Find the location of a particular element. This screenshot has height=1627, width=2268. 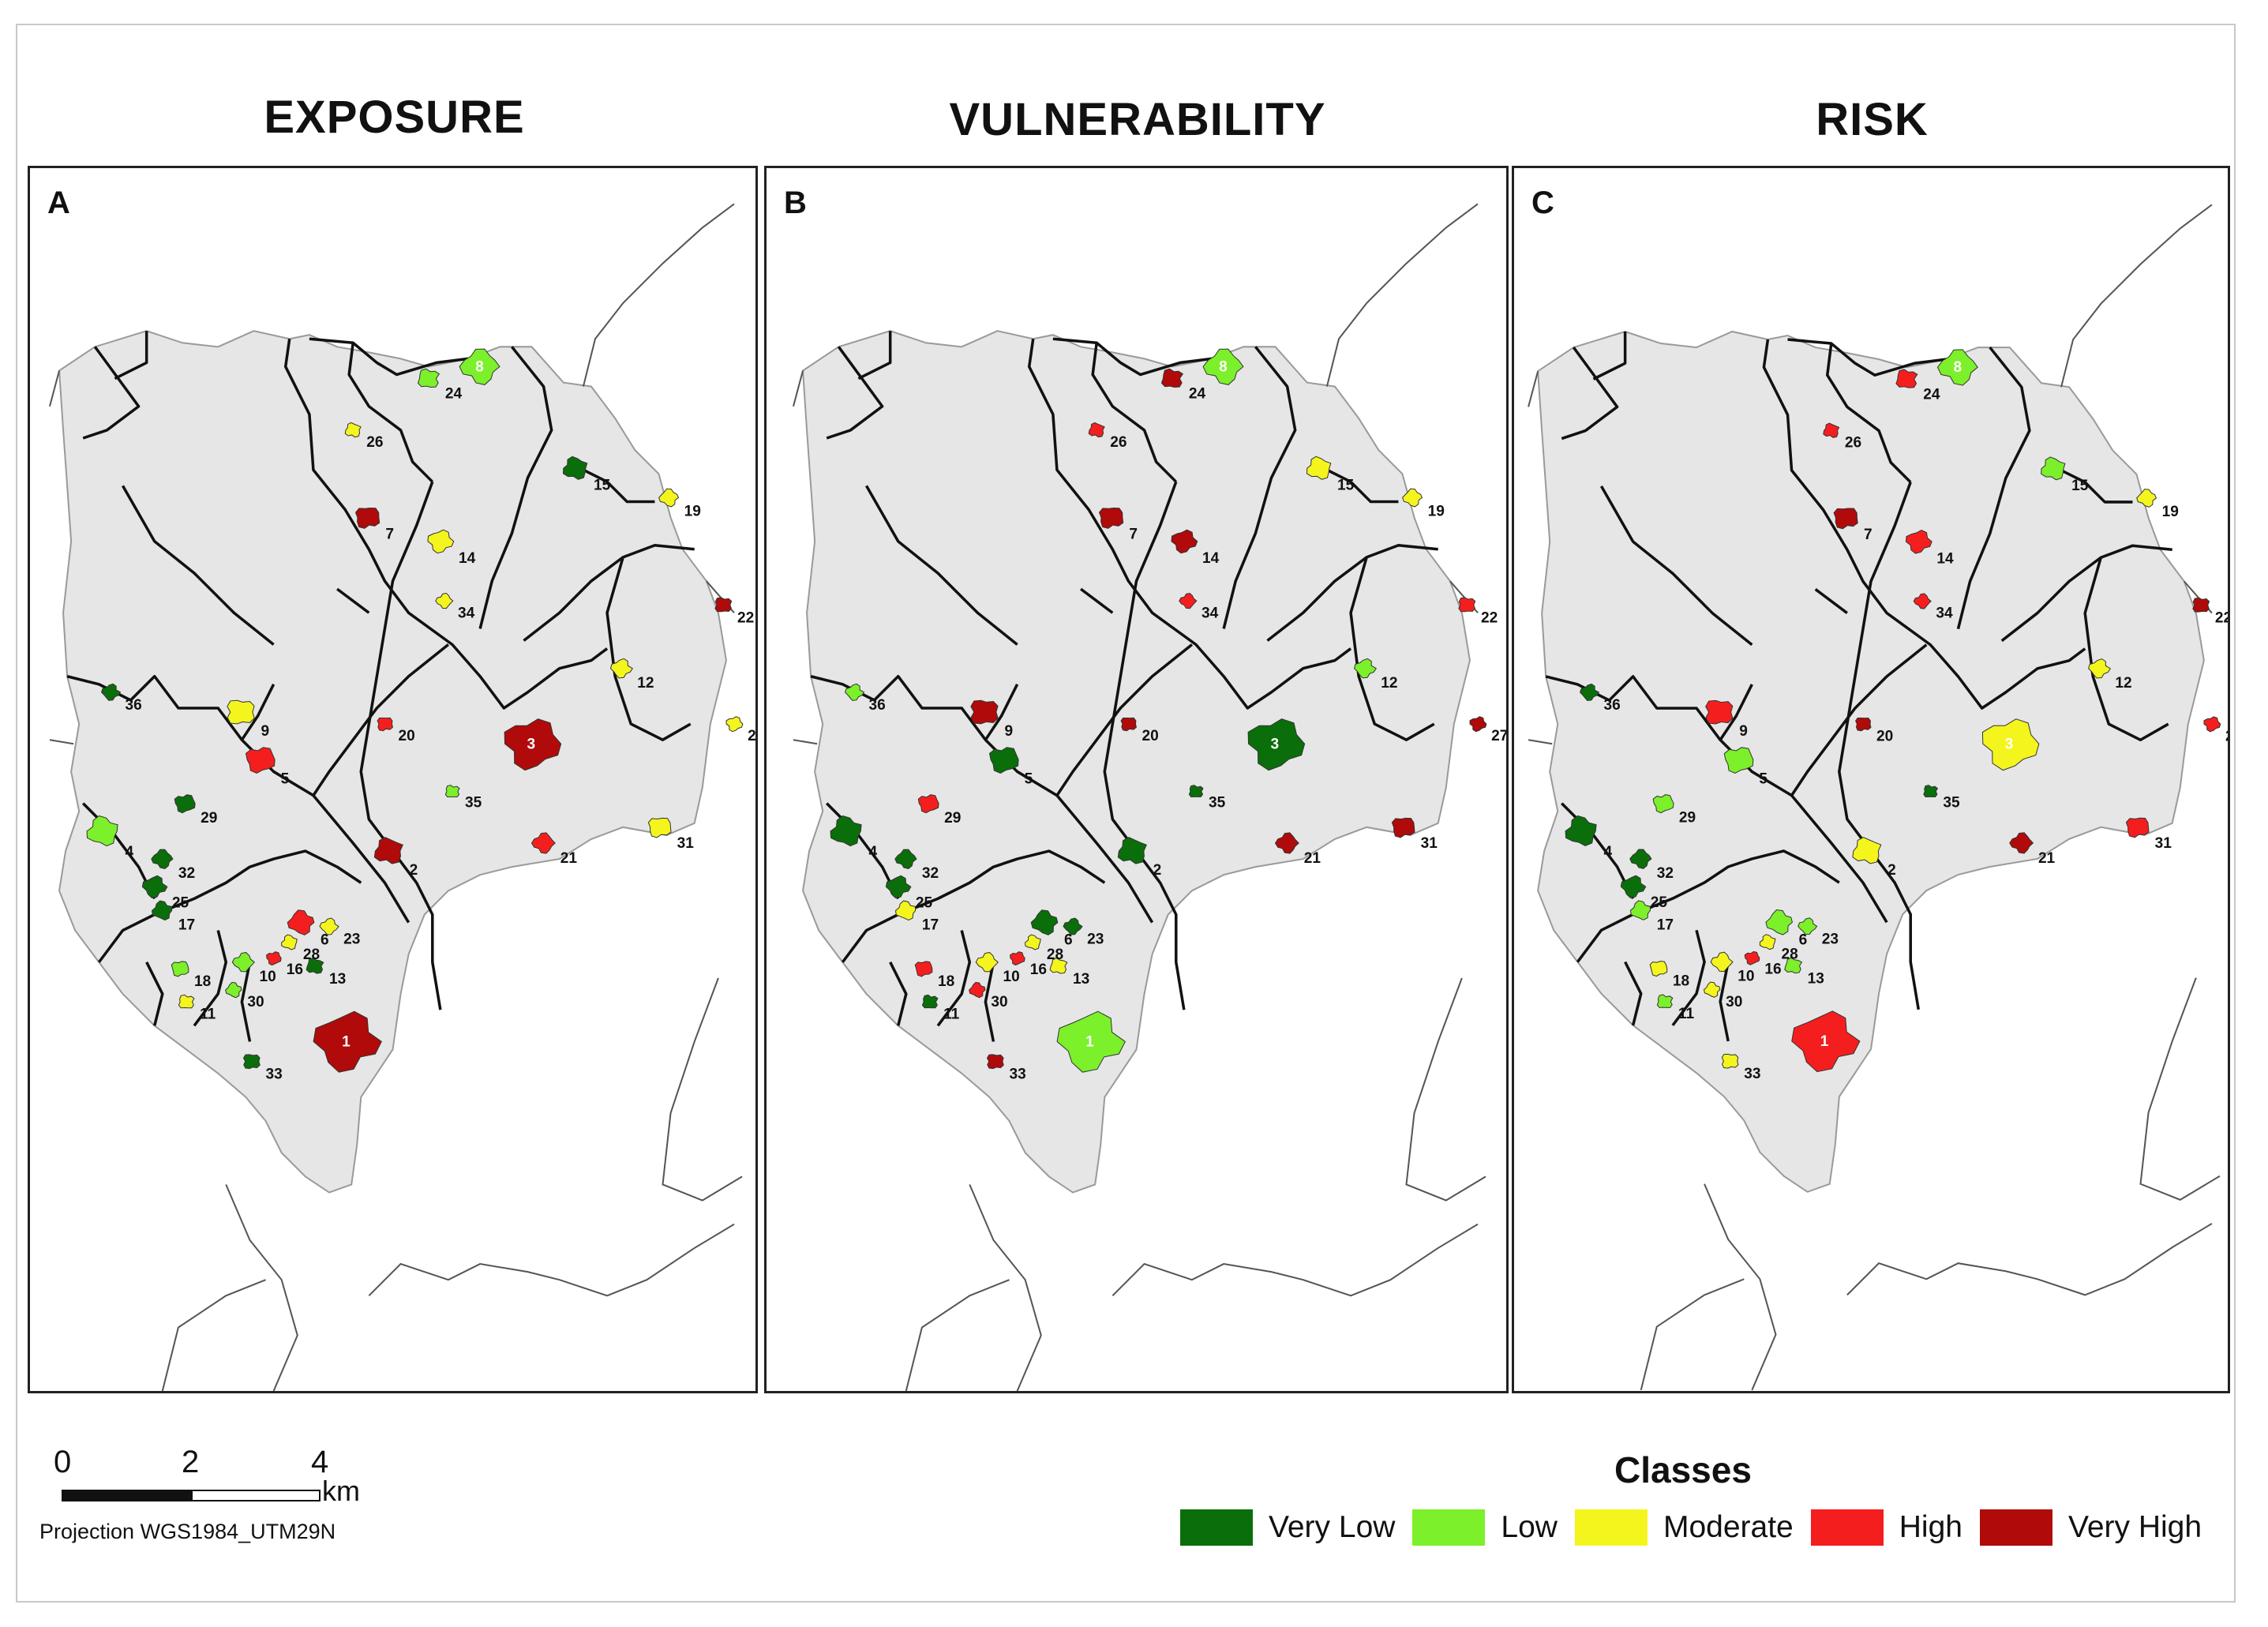

settlement-label-36: 36 is located at coordinates (1612, 706).